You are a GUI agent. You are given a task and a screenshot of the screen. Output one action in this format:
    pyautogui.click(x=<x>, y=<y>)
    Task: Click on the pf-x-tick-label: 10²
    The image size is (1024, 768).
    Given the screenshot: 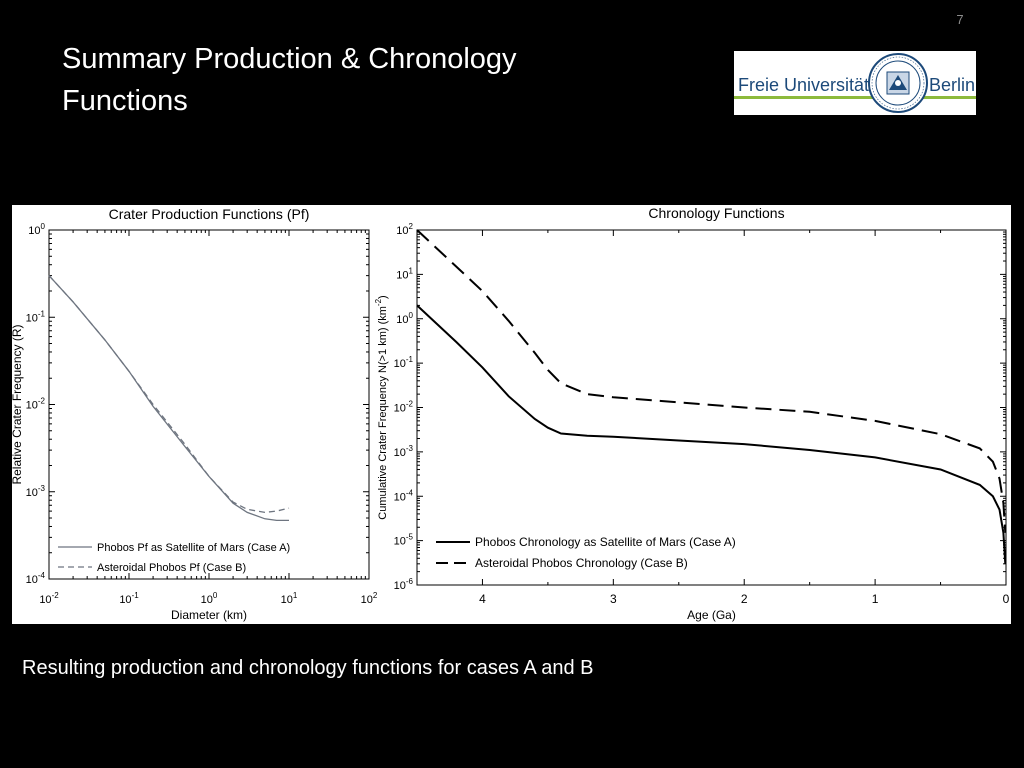 What is the action you would take?
    pyautogui.click(x=369, y=598)
    